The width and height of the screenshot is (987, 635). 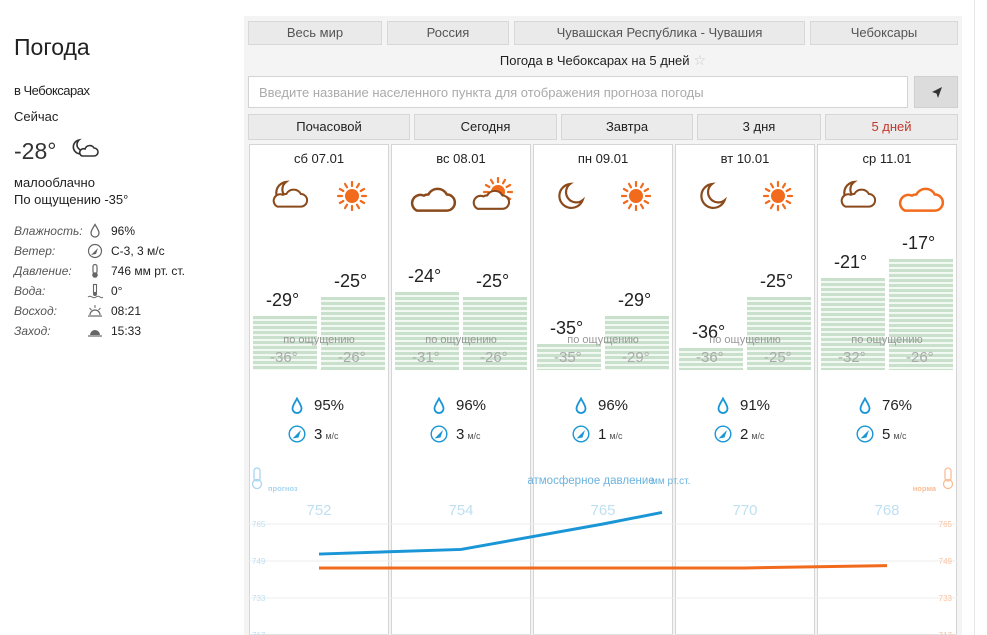 What do you see at coordinates (329, 405) in the screenshot?
I see `day-humidity: 95%` at bounding box center [329, 405].